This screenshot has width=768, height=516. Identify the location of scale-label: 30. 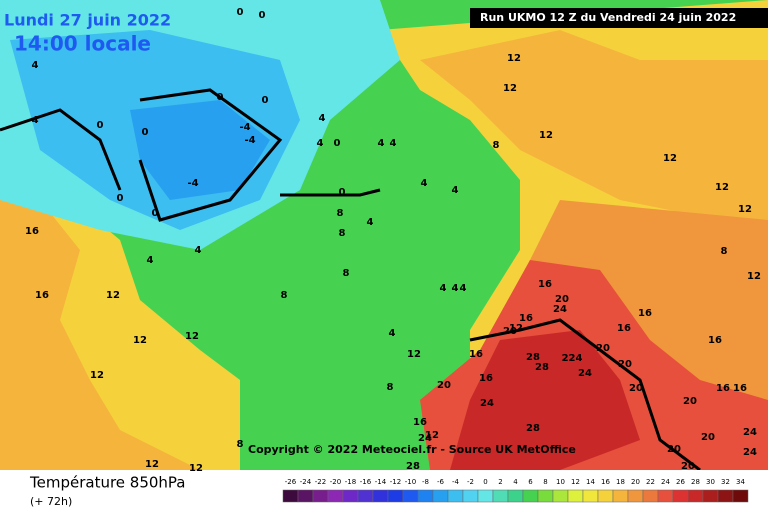
(710, 482).